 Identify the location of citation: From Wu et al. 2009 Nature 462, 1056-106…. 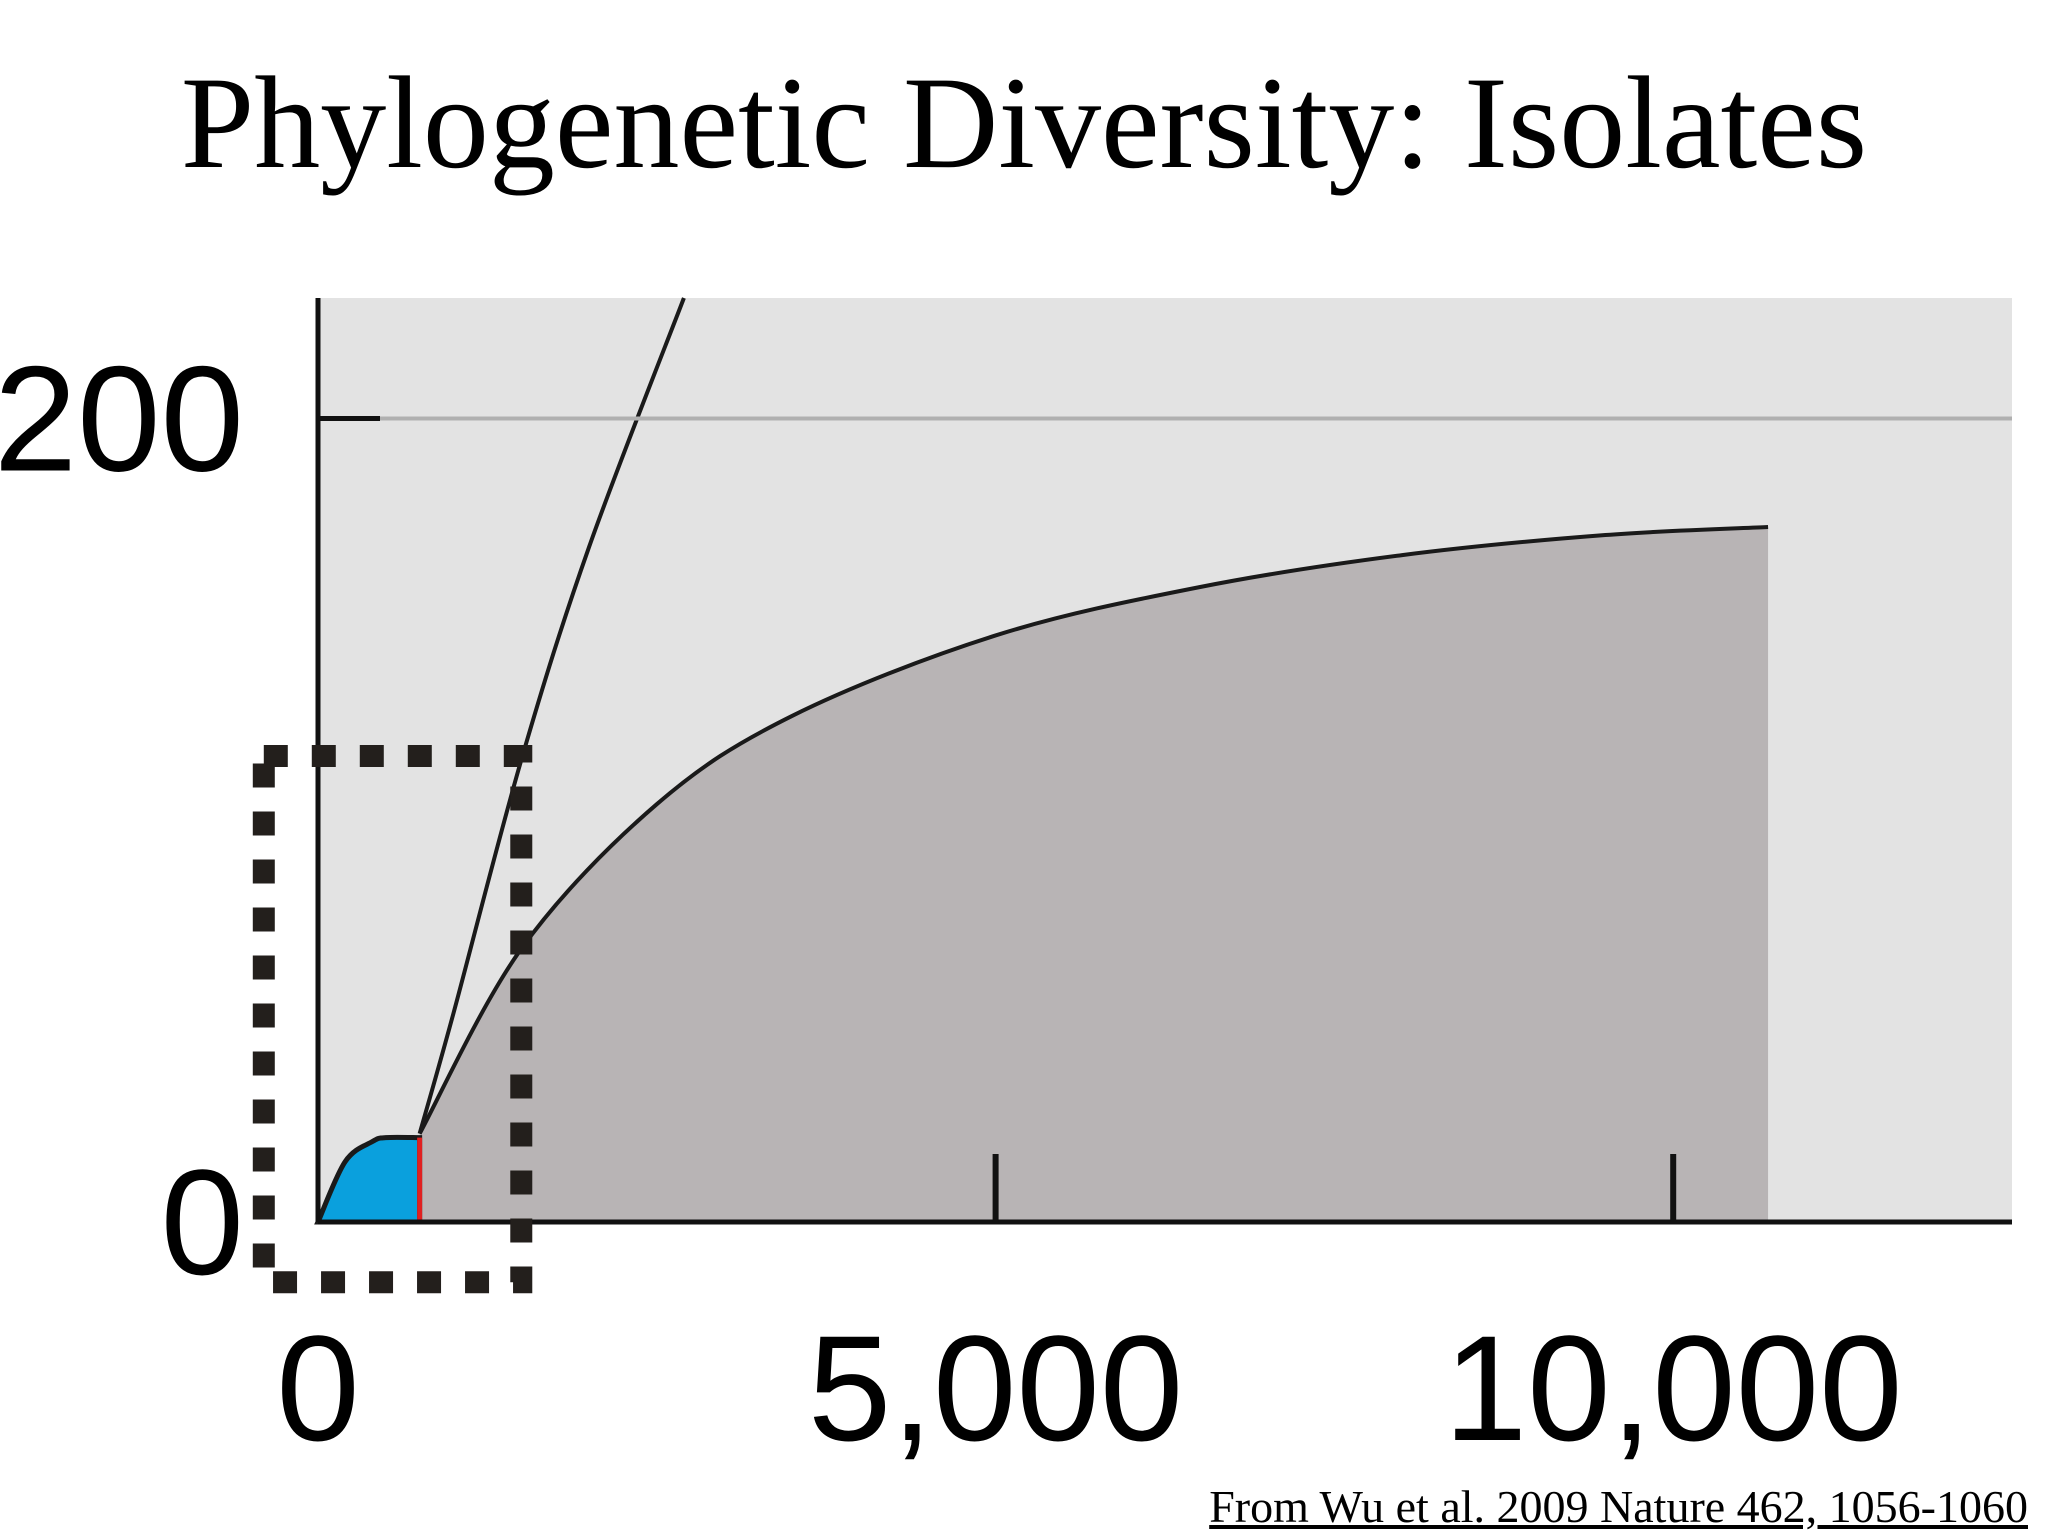
(1618, 1506).